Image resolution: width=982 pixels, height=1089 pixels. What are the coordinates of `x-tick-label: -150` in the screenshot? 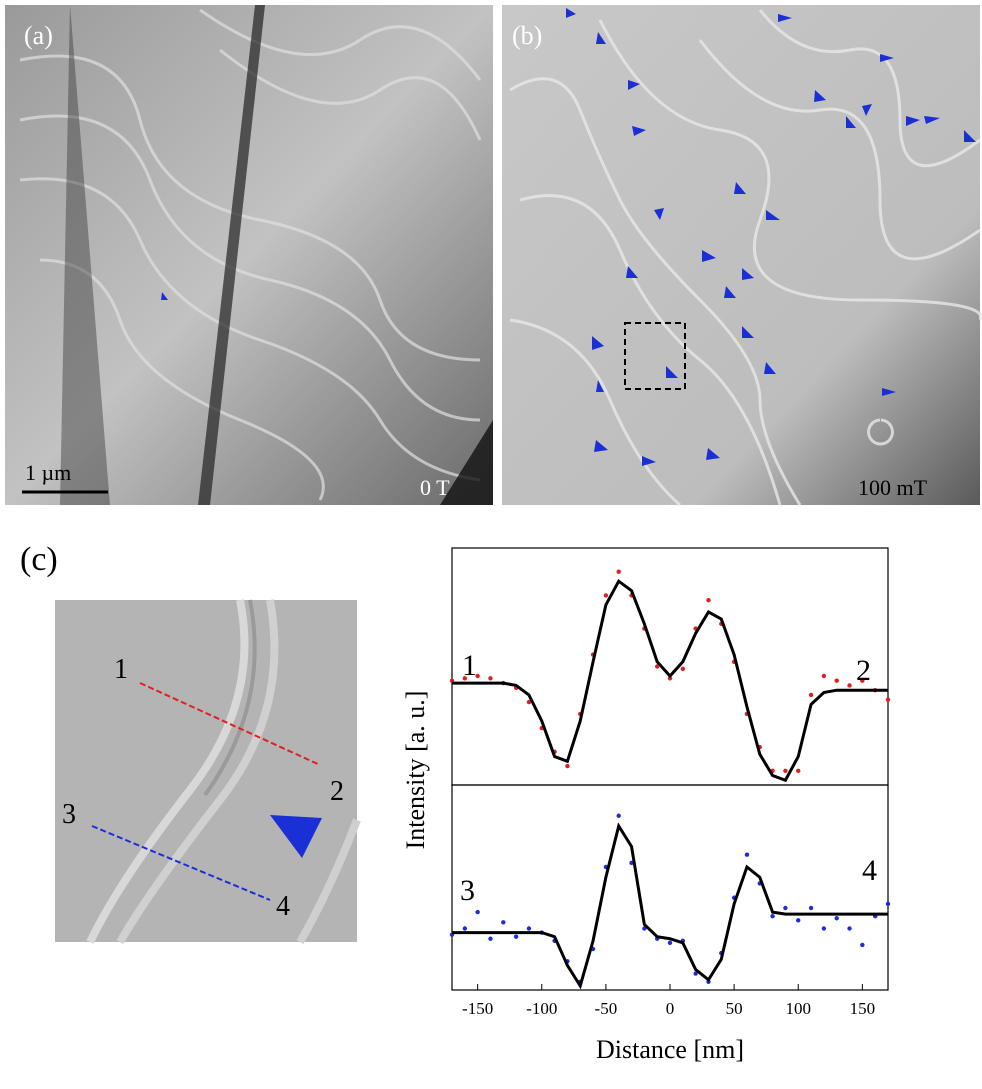 It's located at (477, 1008).